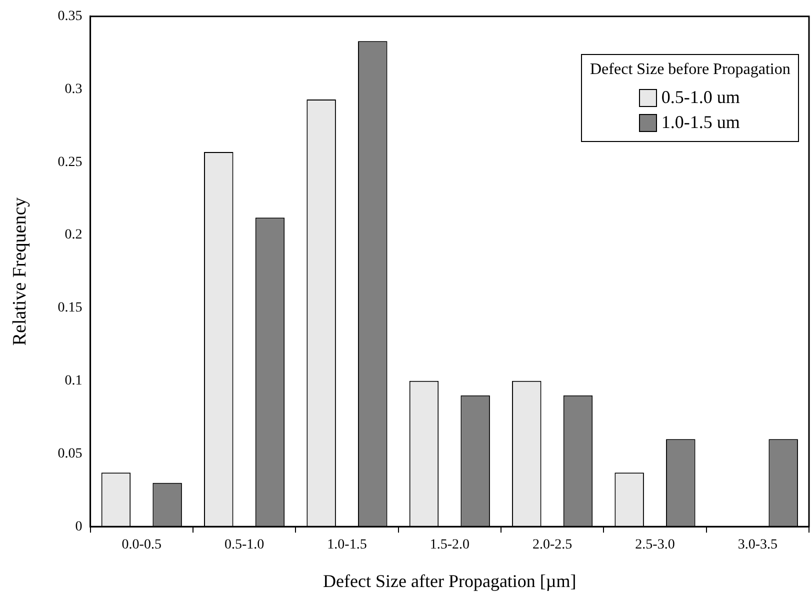  I want to click on legend-title: Defect Size before Propagation, so click(690, 70).